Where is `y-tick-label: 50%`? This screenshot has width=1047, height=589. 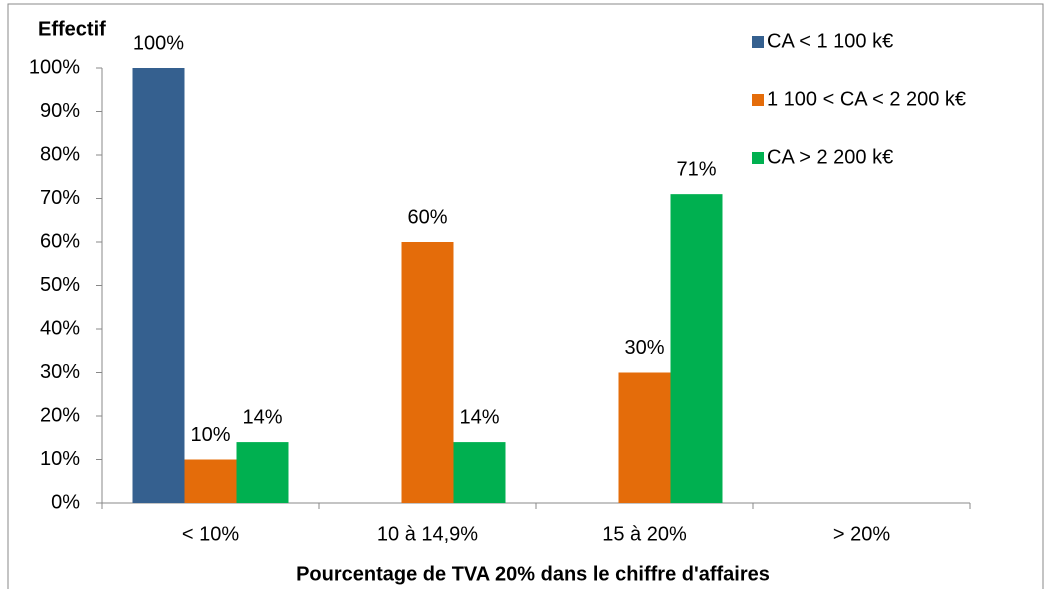 y-tick-label: 50% is located at coordinates (60, 285).